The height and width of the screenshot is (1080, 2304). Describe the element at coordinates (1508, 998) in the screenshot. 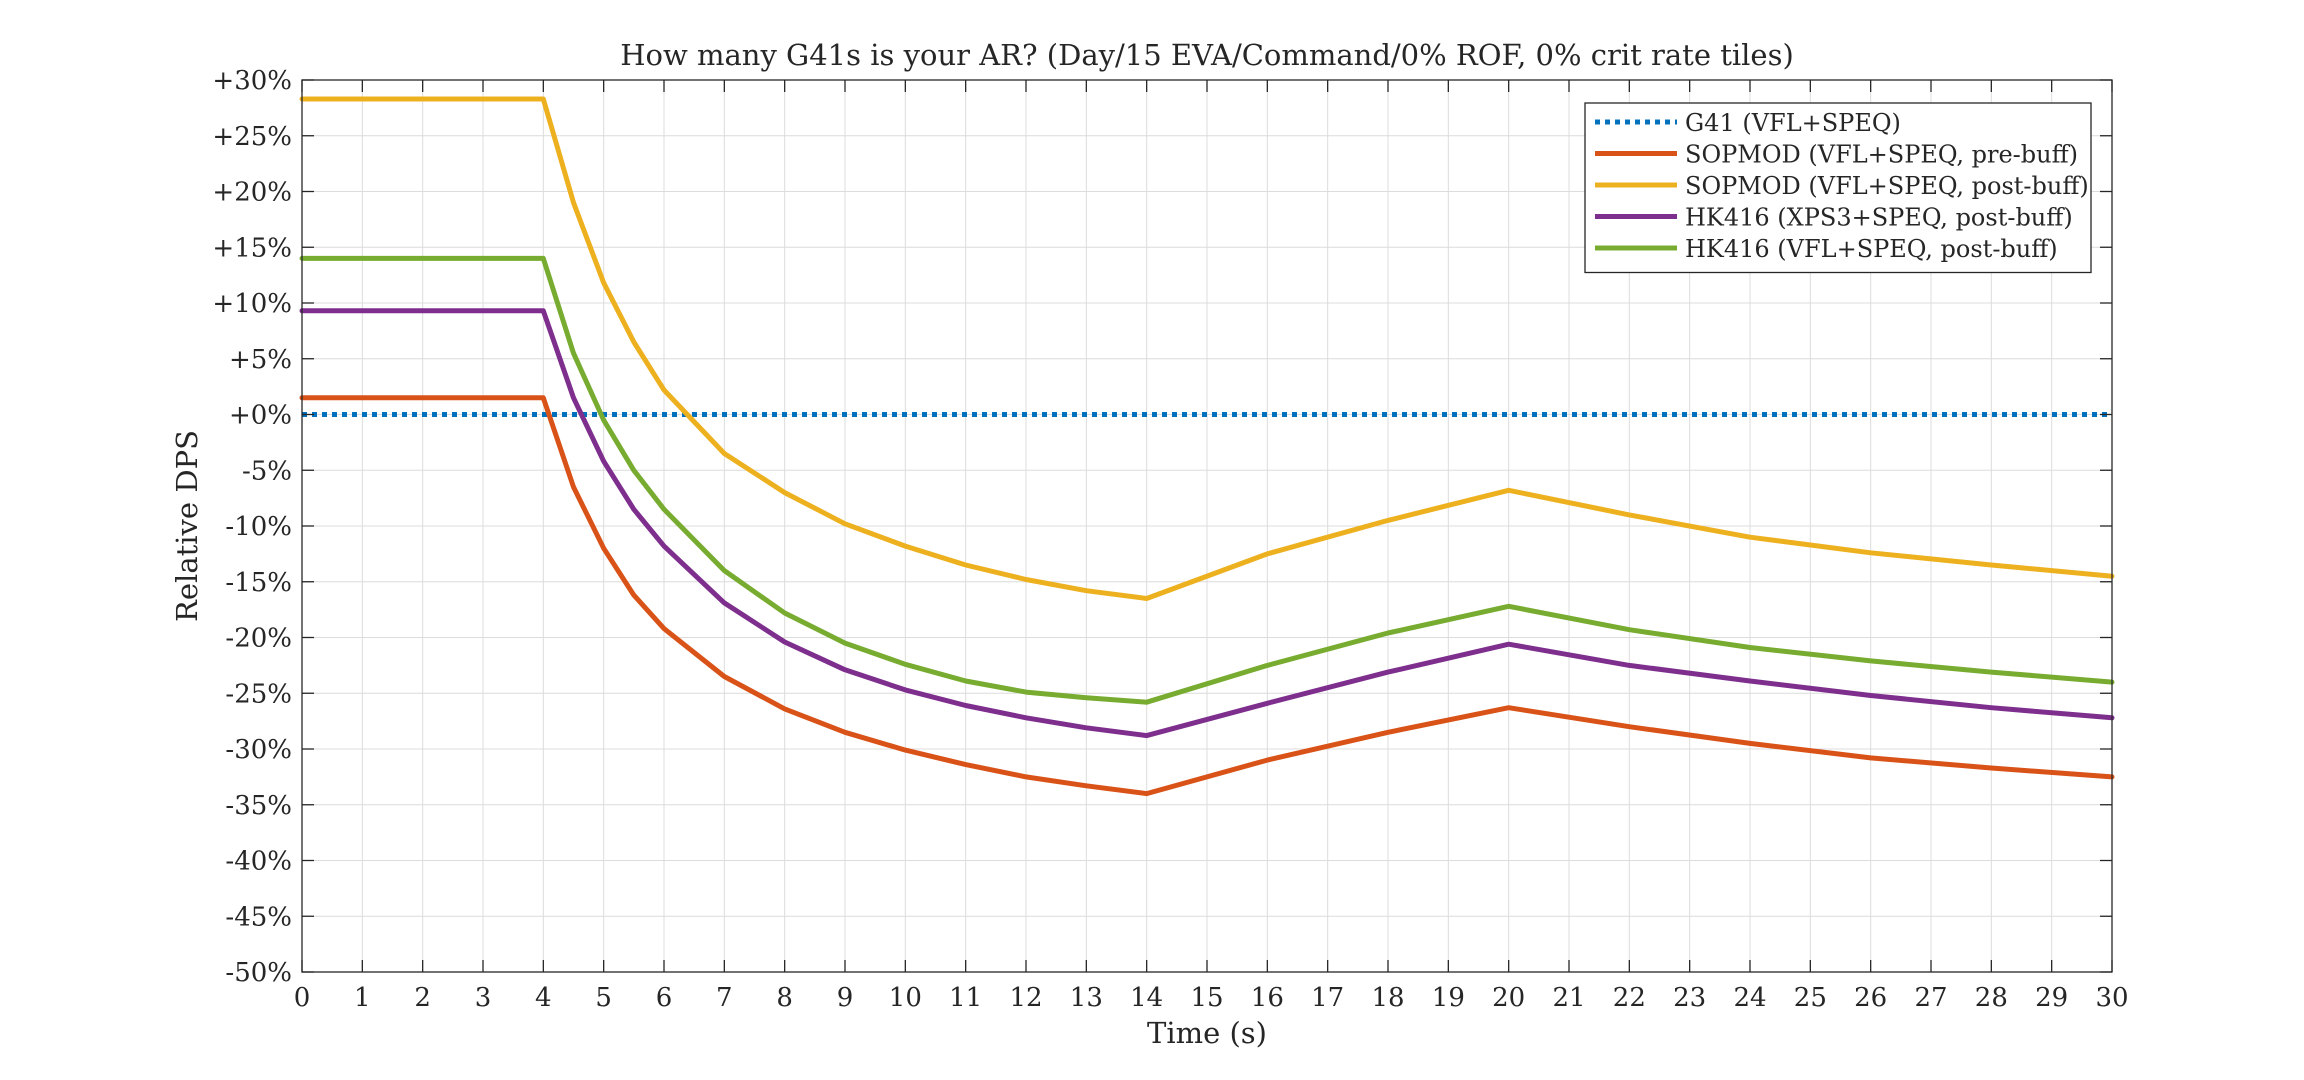

I see `x-tick-label: 20` at that location.